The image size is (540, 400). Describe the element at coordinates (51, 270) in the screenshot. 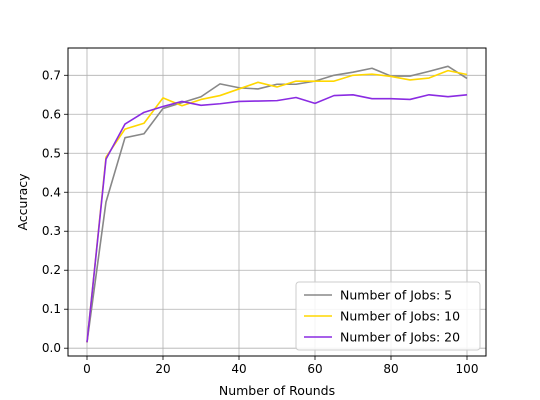

I see `y-tick-label: 0.2` at that location.